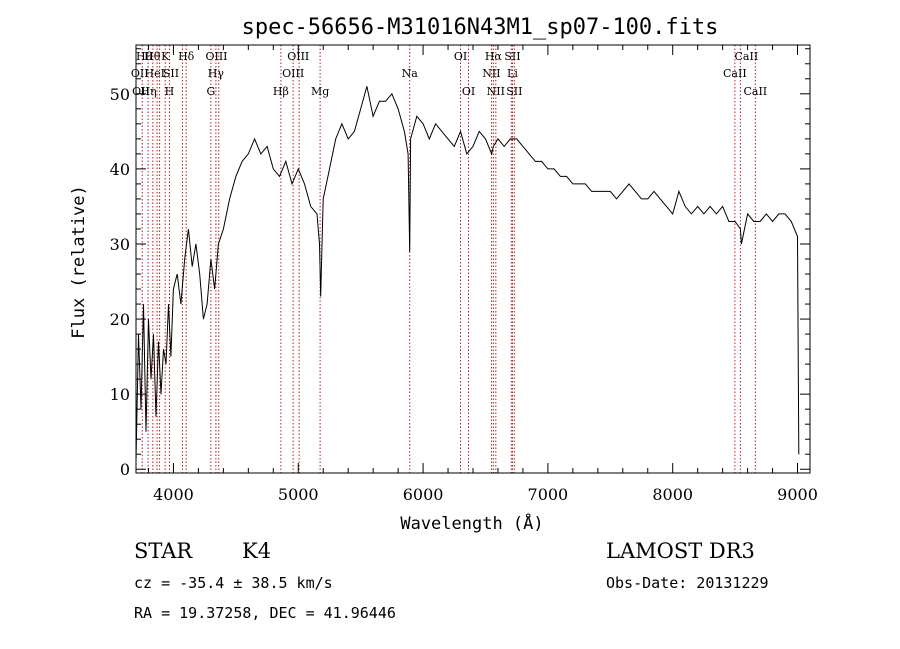 Image resolution: width=900 pixels, height=649 pixels. I want to click on y-tick-label: 20, so click(120, 319).